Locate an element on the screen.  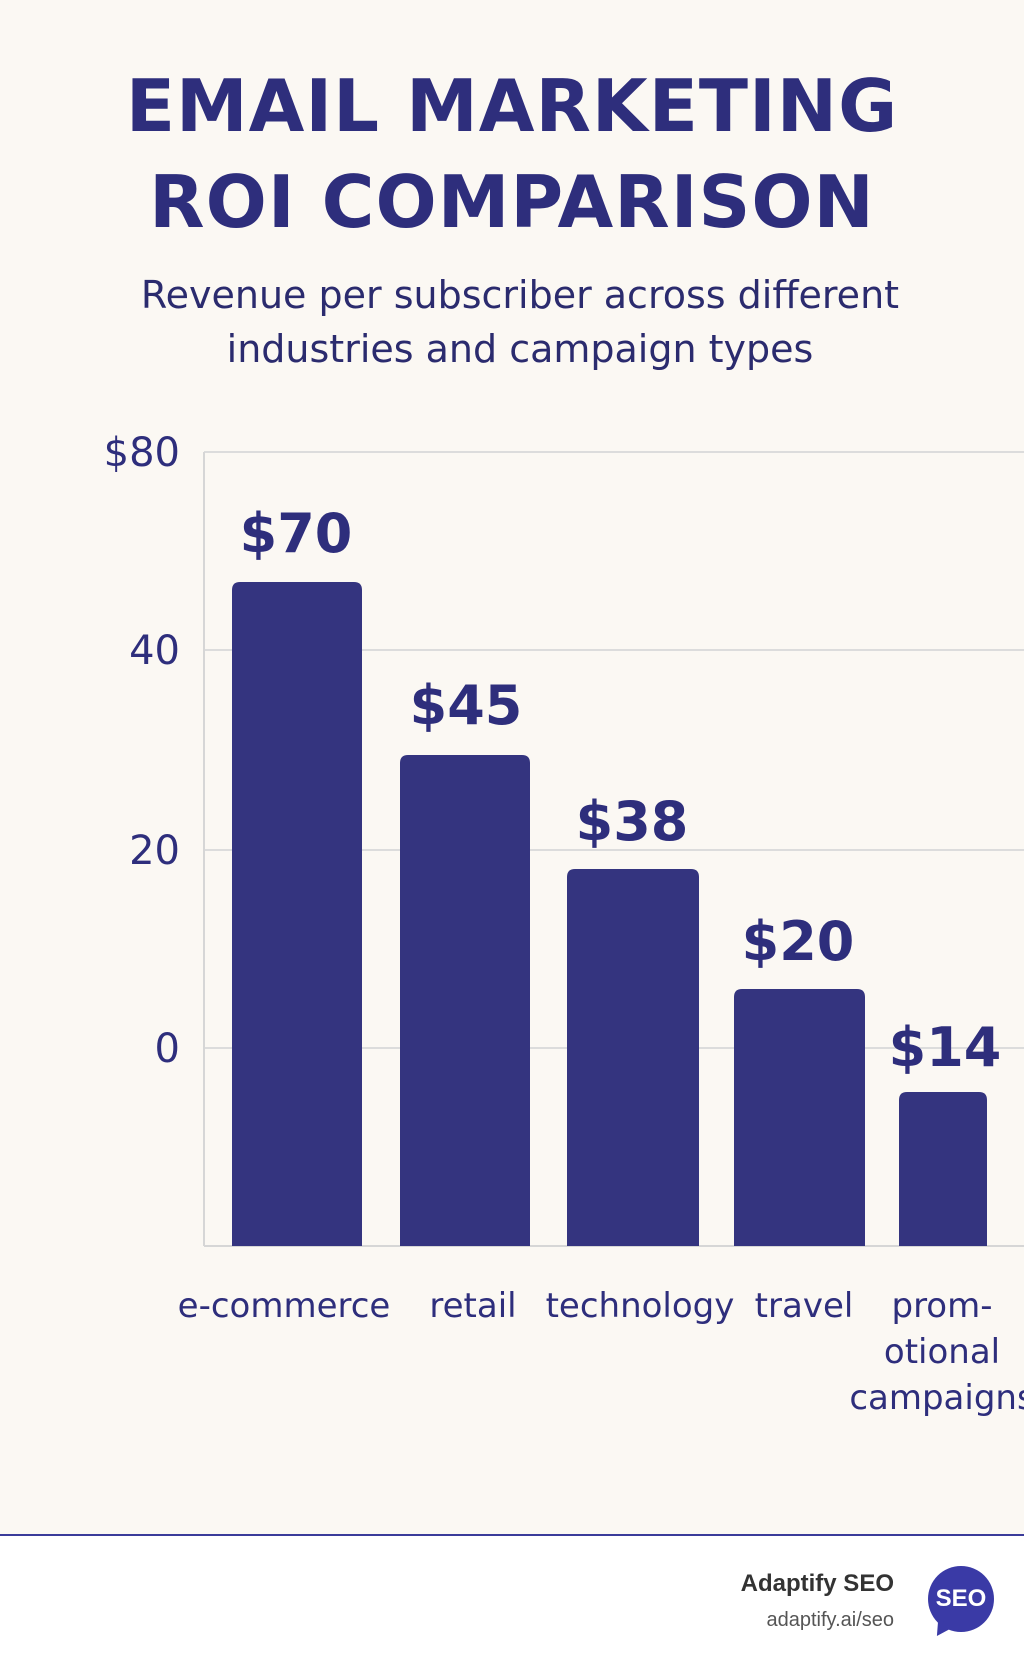
data-label: $14 is located at coordinates (945, 1047).